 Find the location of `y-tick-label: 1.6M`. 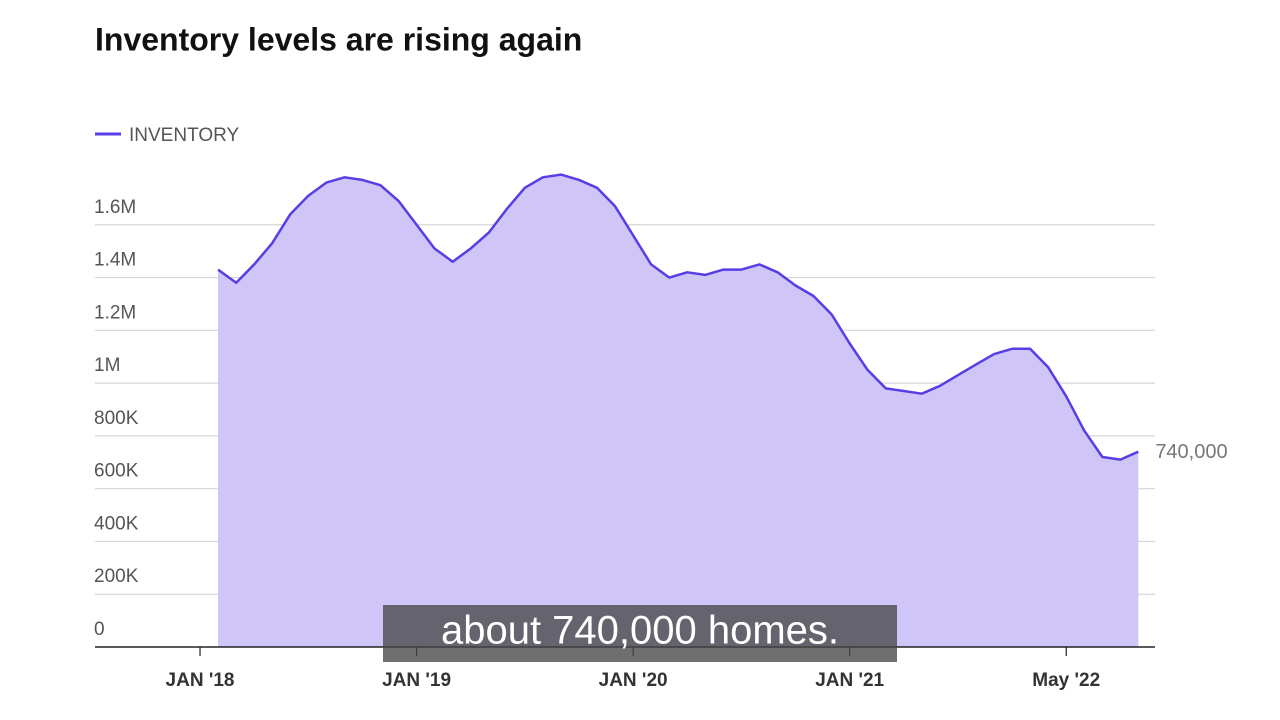

y-tick-label: 1.6M is located at coordinates (115, 207).